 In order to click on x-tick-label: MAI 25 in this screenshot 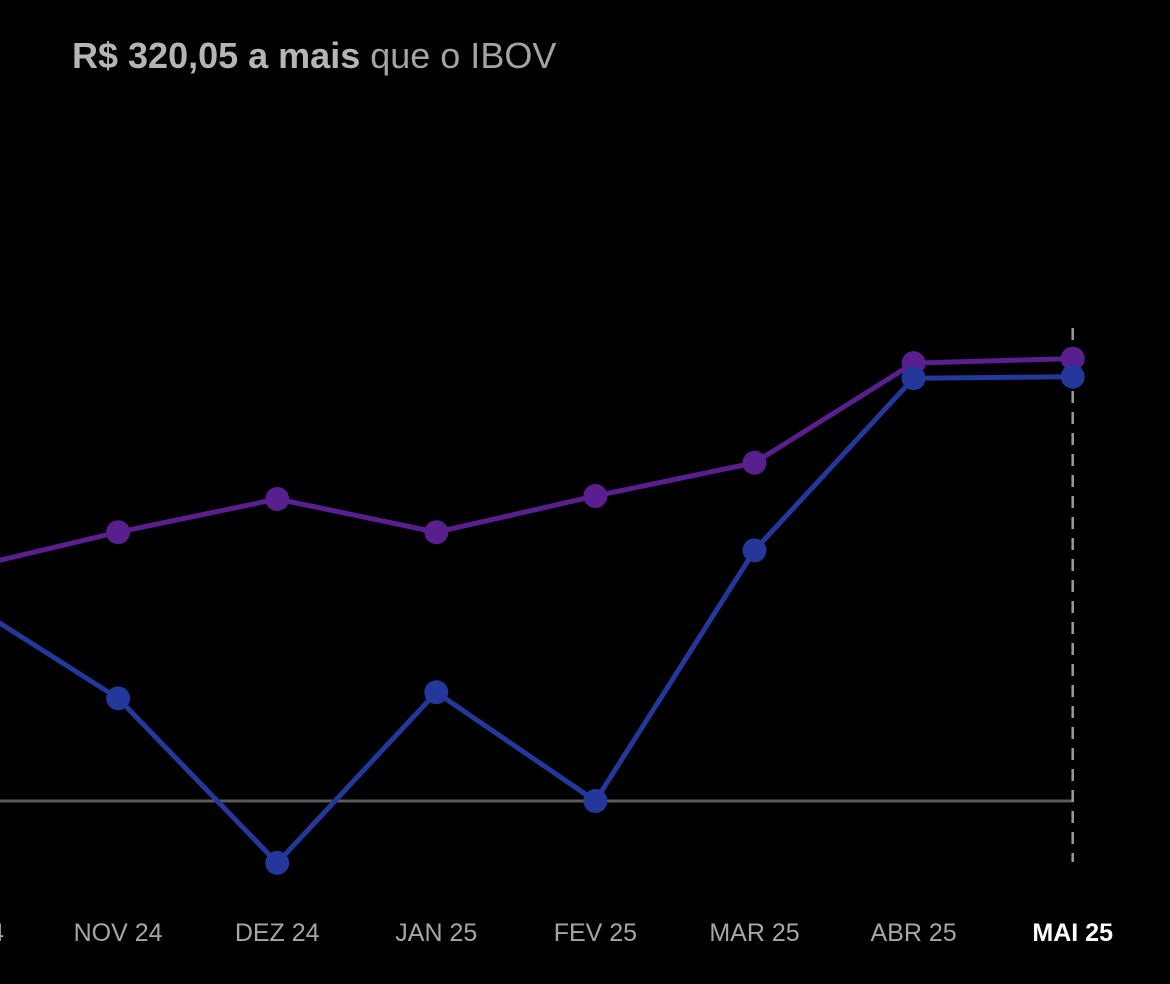, I will do `click(1072, 933)`.